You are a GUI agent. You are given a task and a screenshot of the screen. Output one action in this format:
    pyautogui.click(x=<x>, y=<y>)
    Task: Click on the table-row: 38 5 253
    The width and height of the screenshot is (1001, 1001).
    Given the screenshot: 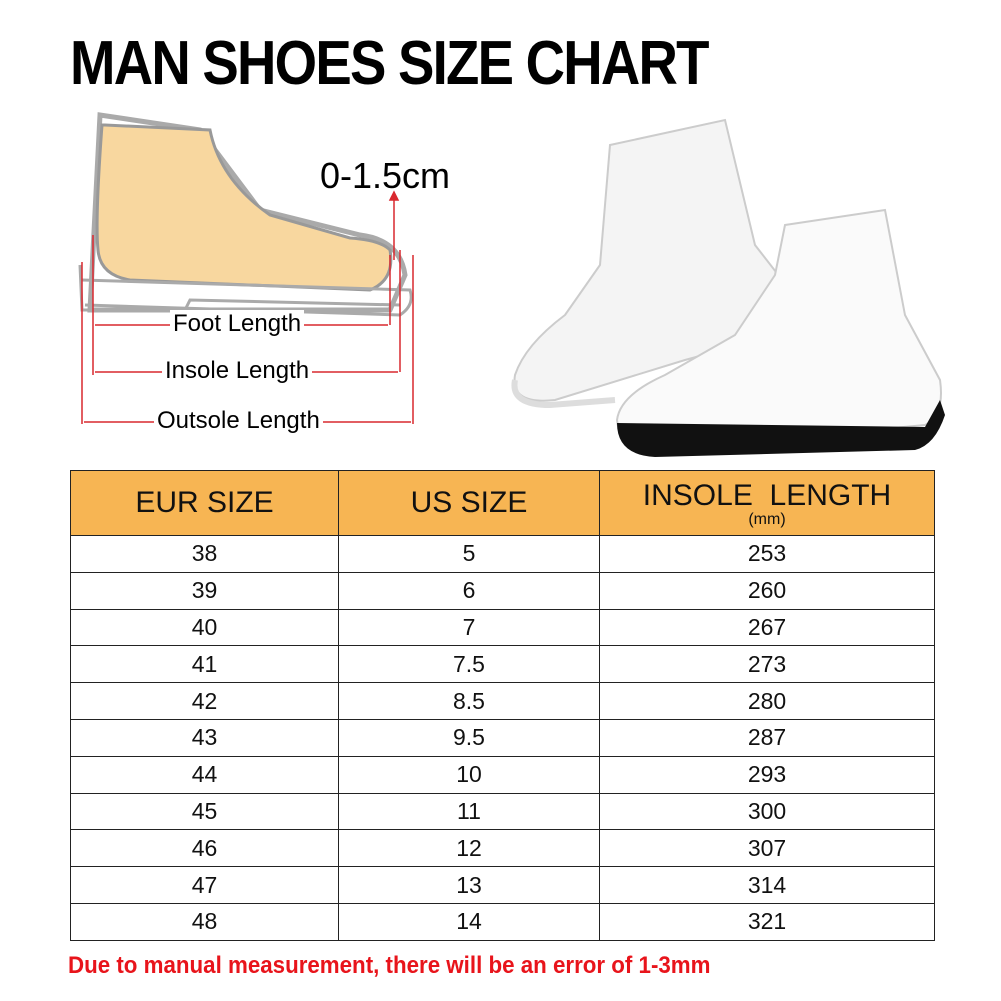 What is the action you would take?
    pyautogui.click(x=502, y=554)
    